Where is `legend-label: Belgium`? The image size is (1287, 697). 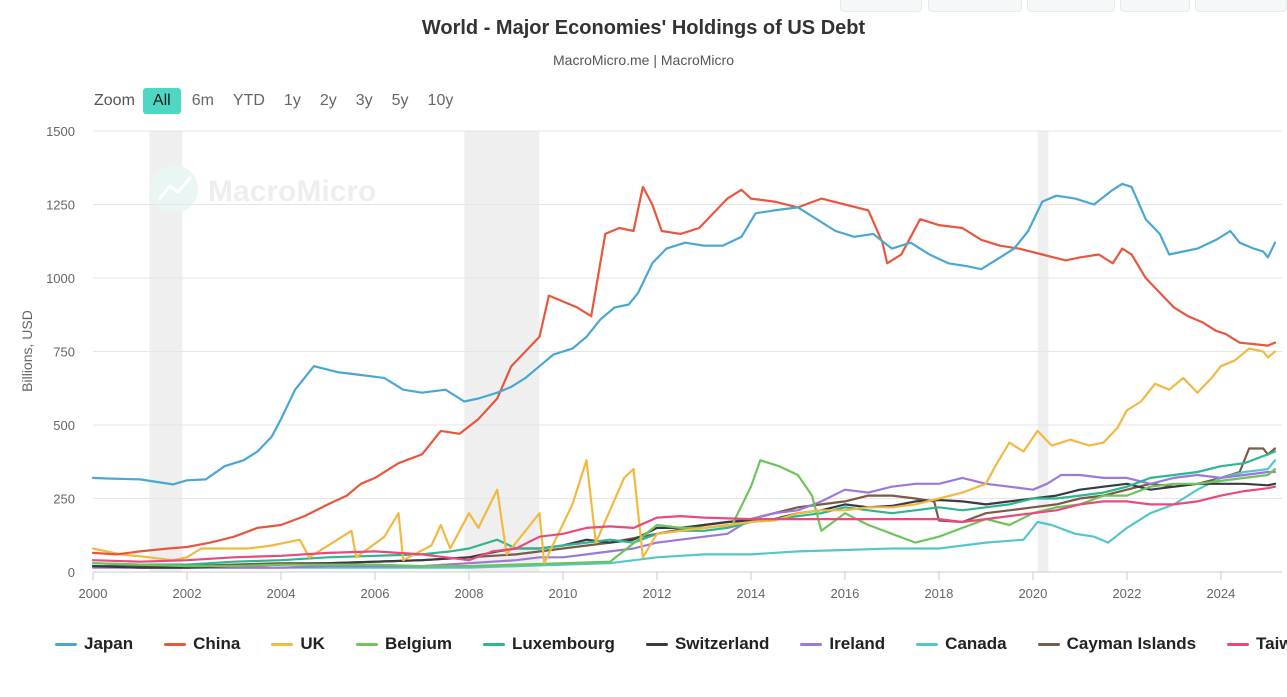
legend-label: Belgium is located at coordinates (418, 643).